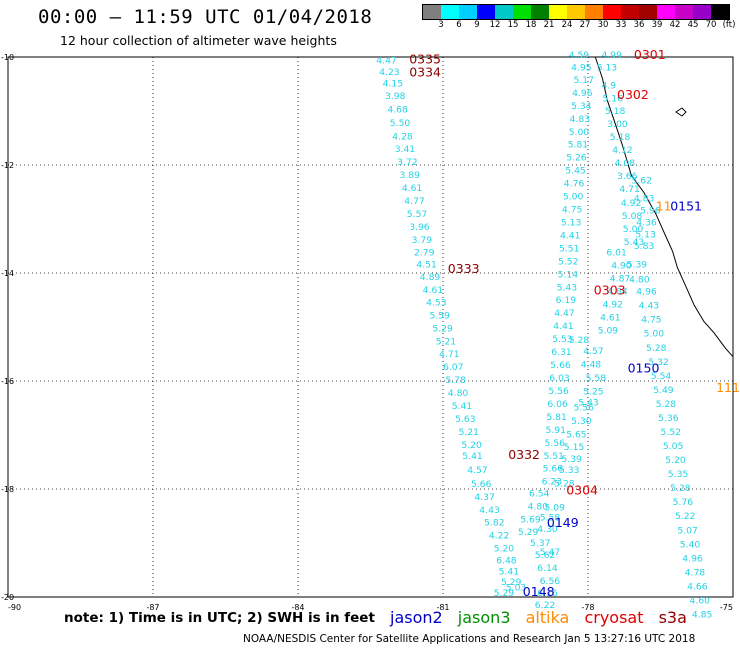 This screenshot has width=740, height=650. What do you see at coordinates (441, 25) in the screenshot?
I see `colorbar-label: 3` at bounding box center [441, 25].